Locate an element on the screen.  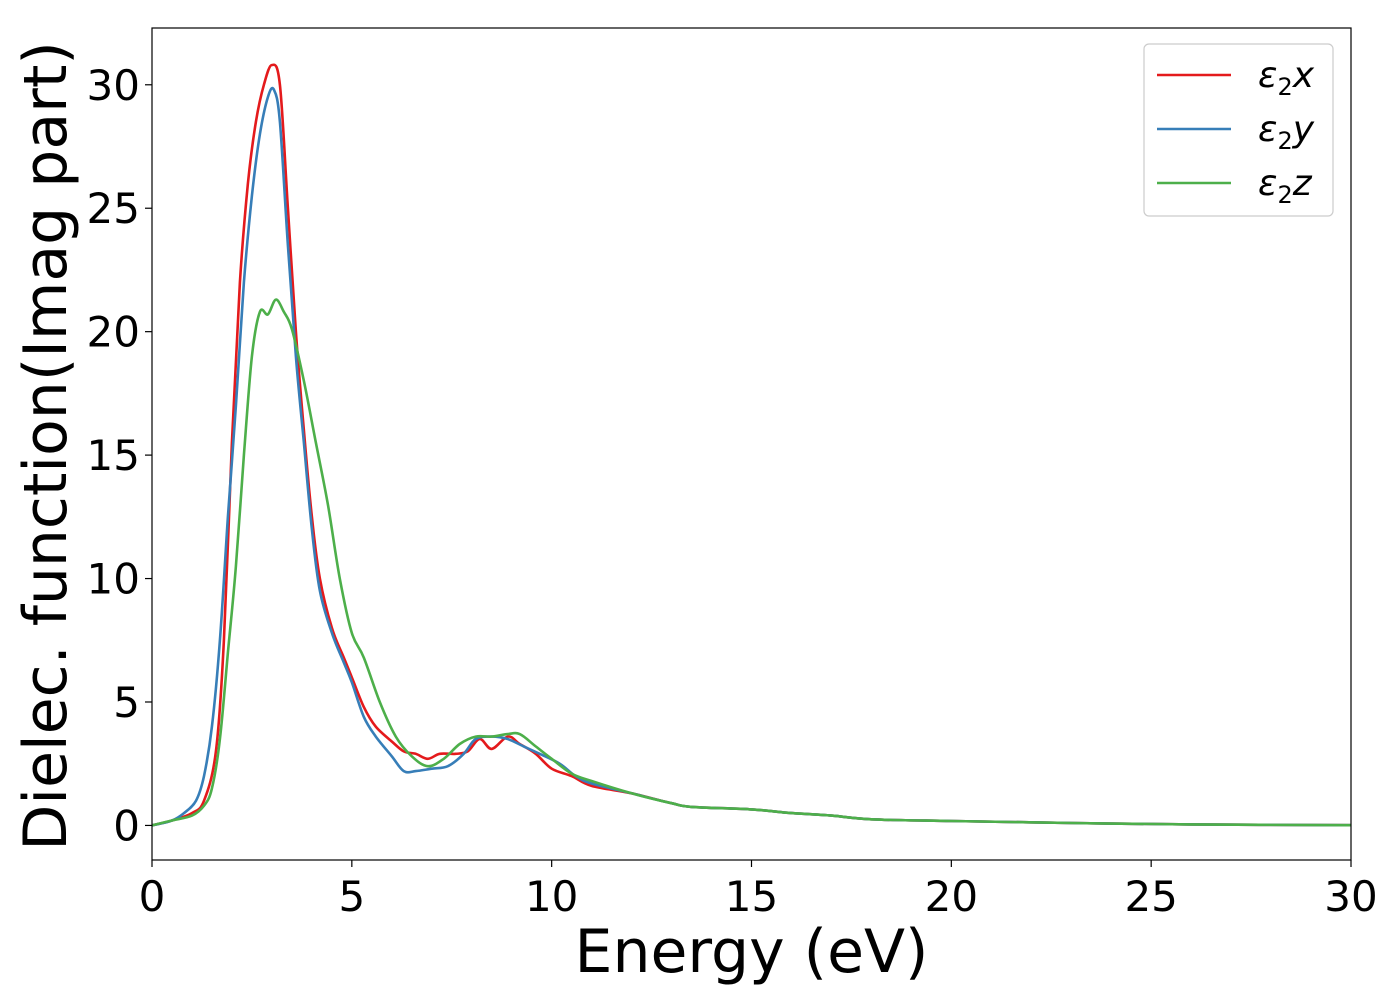
y-tick-label: 25 is located at coordinates (113, 208).